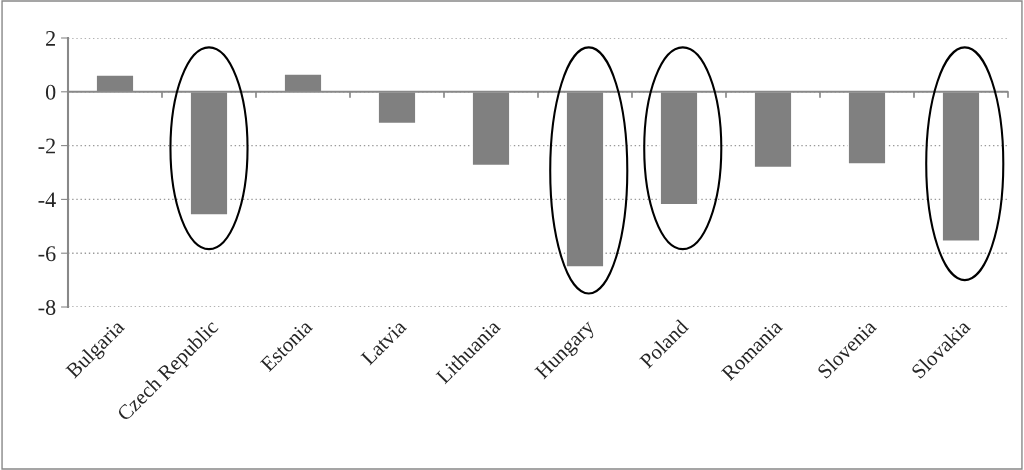  Describe the element at coordinates (50, 38) in the screenshot. I see `y-tick-label: 2` at that location.